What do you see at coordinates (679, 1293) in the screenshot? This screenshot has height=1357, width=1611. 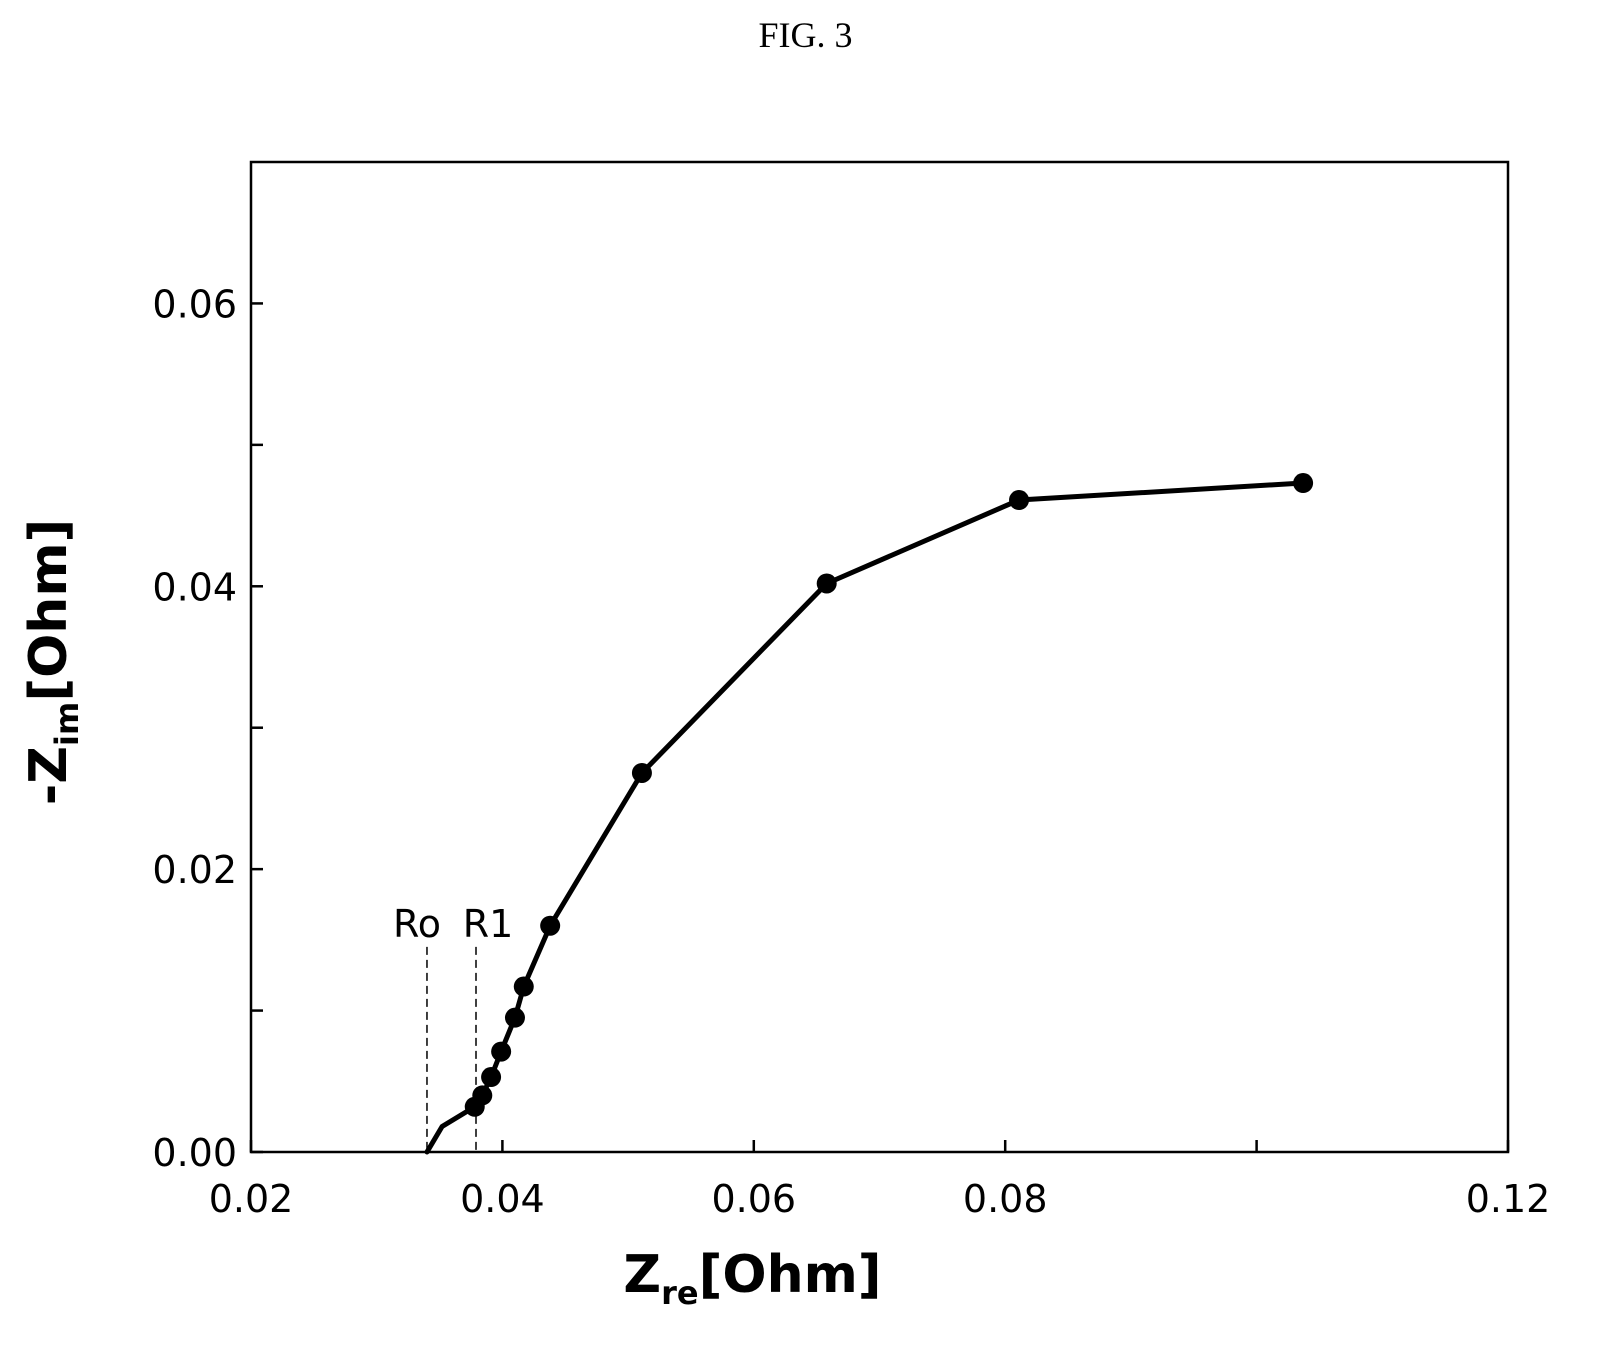 I see `x-axis-title-sub: re` at bounding box center [679, 1293].